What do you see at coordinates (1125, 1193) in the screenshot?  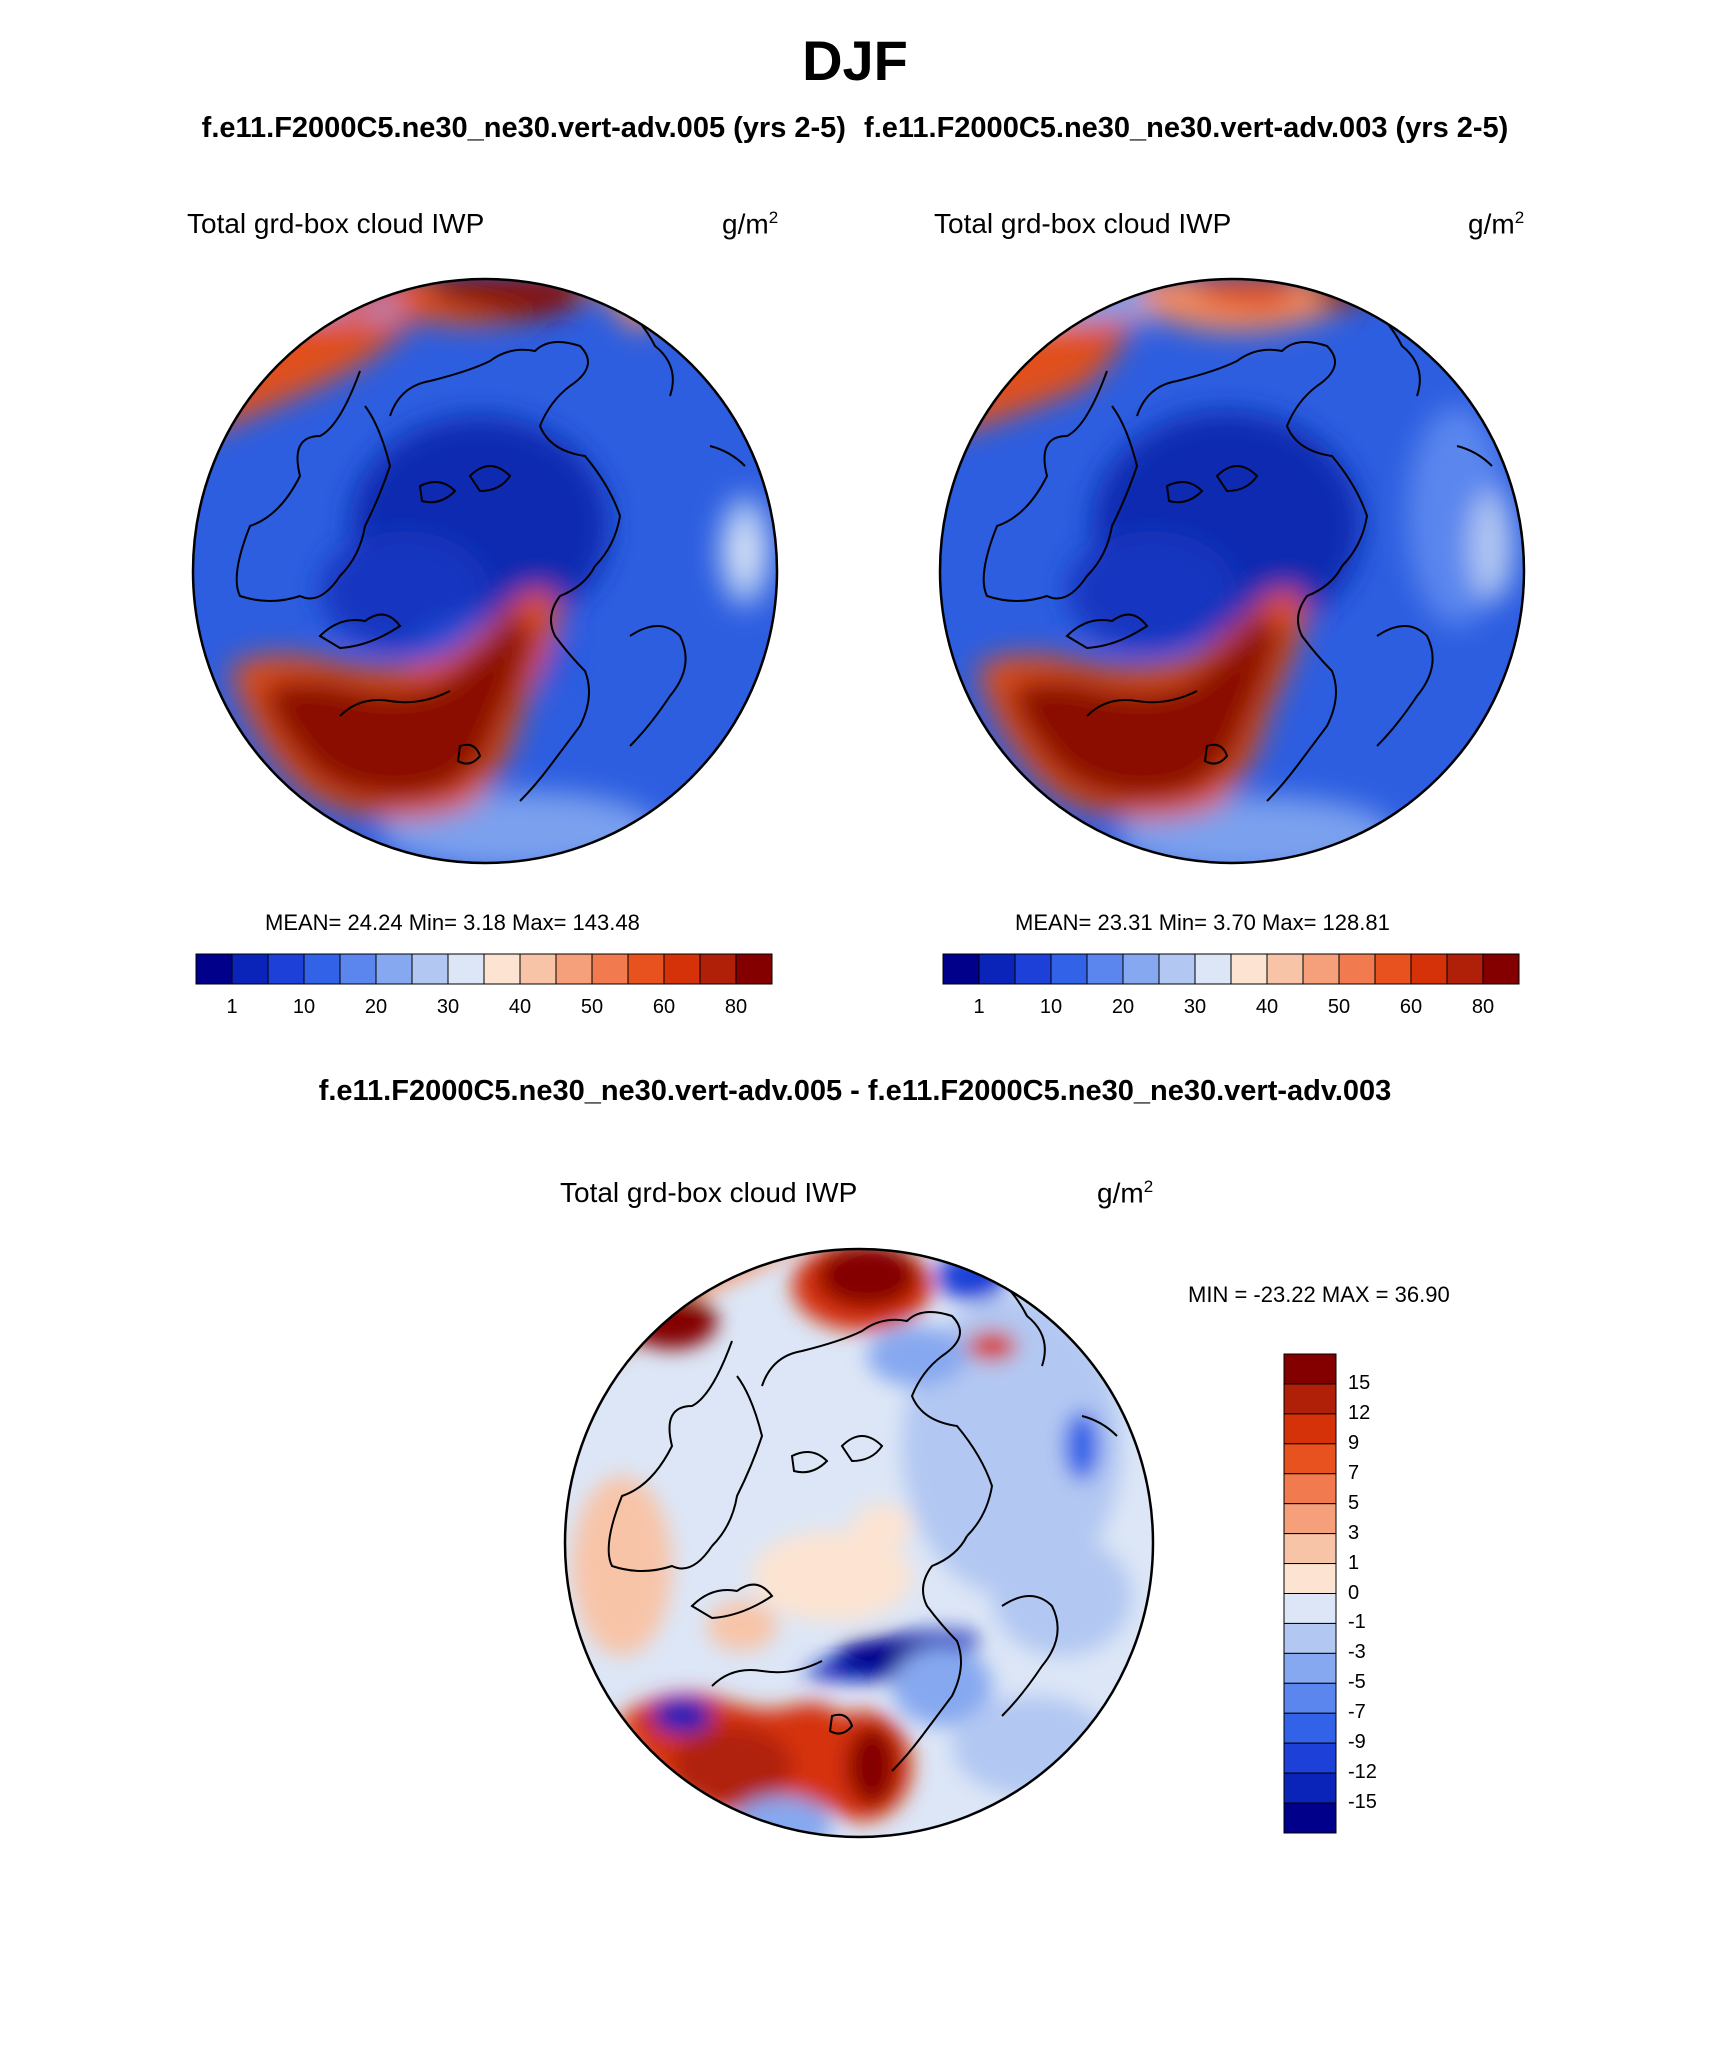 I see `diff-units: g/m2` at bounding box center [1125, 1193].